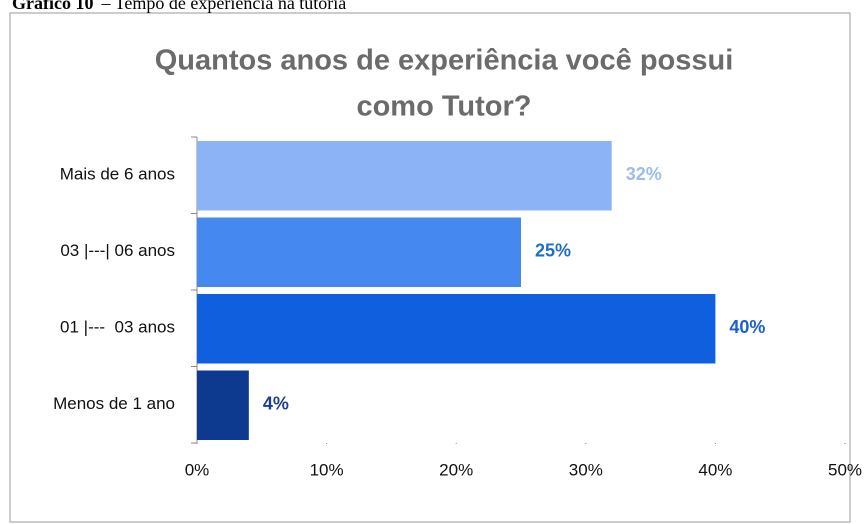  I want to click on y-tick-label: 01 |--- 03 anos, so click(117, 327).